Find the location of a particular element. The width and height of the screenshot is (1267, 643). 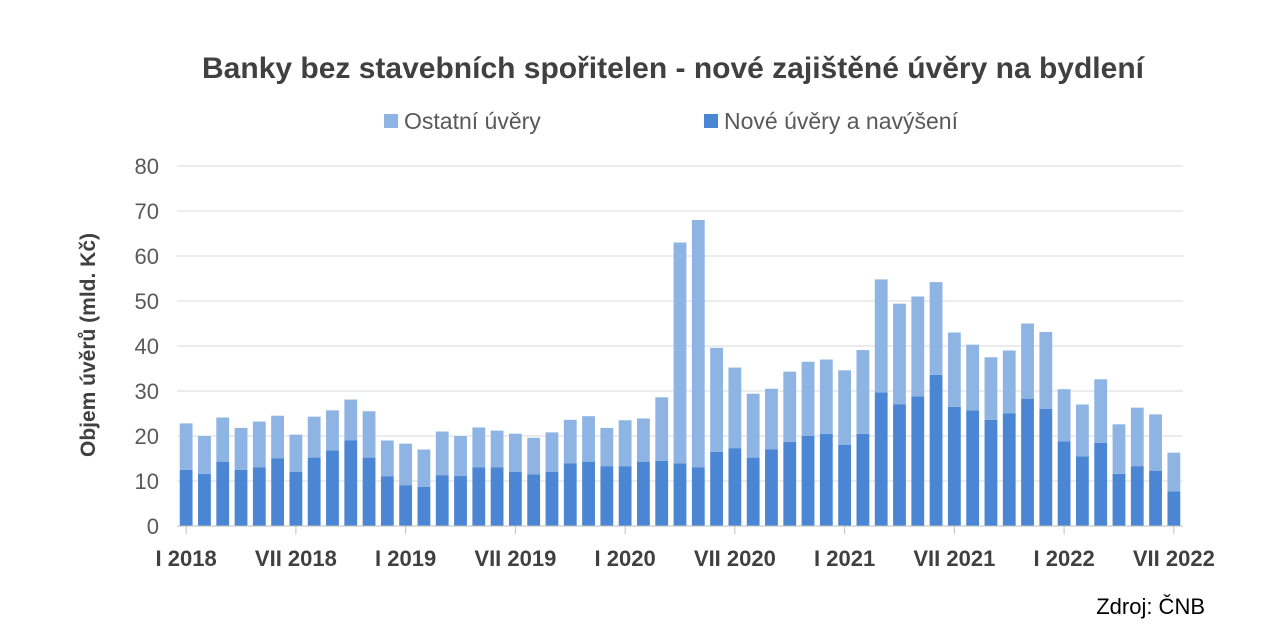

legend: Ostatní úvěry Nové úvěry a navýšení is located at coordinates (671, 121).